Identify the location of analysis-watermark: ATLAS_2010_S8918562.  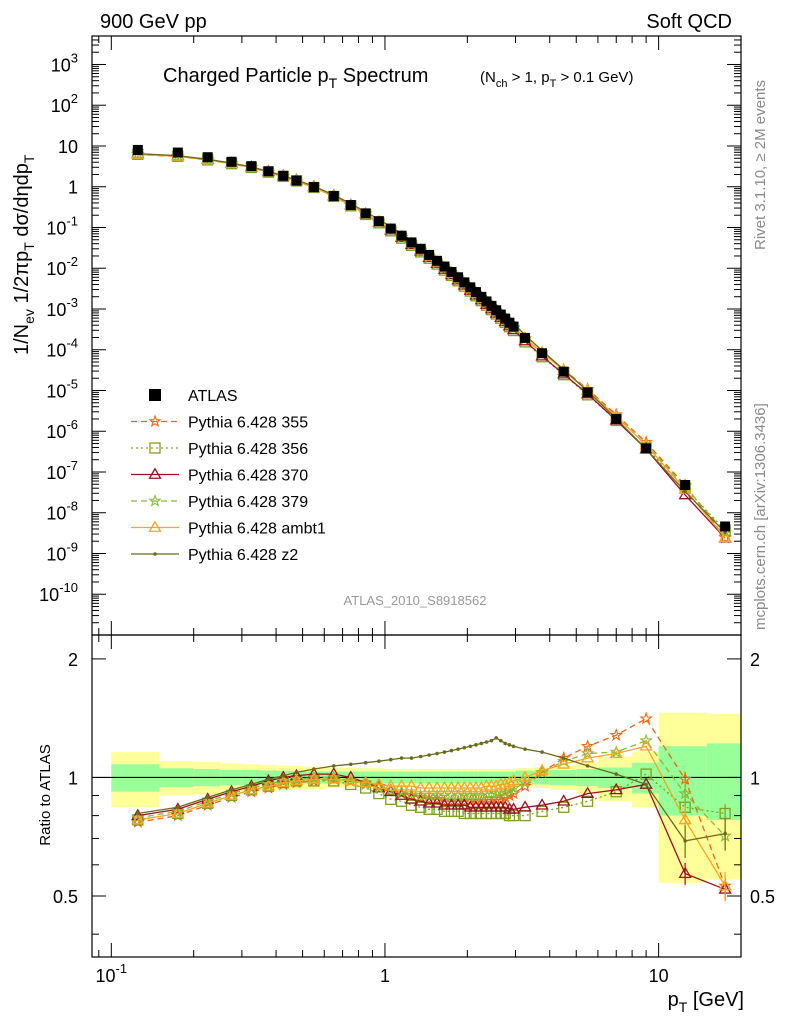
(415, 600).